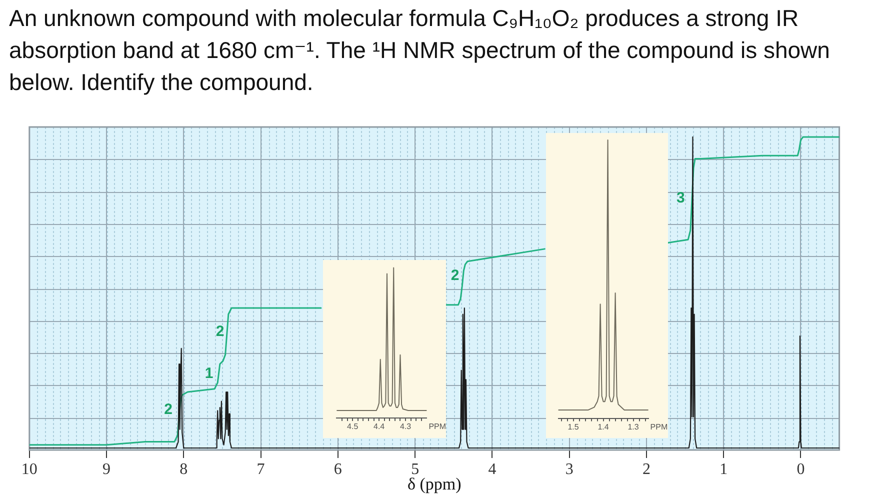  Describe the element at coordinates (260, 469) in the screenshot. I see `x-tick-label: 7` at that location.